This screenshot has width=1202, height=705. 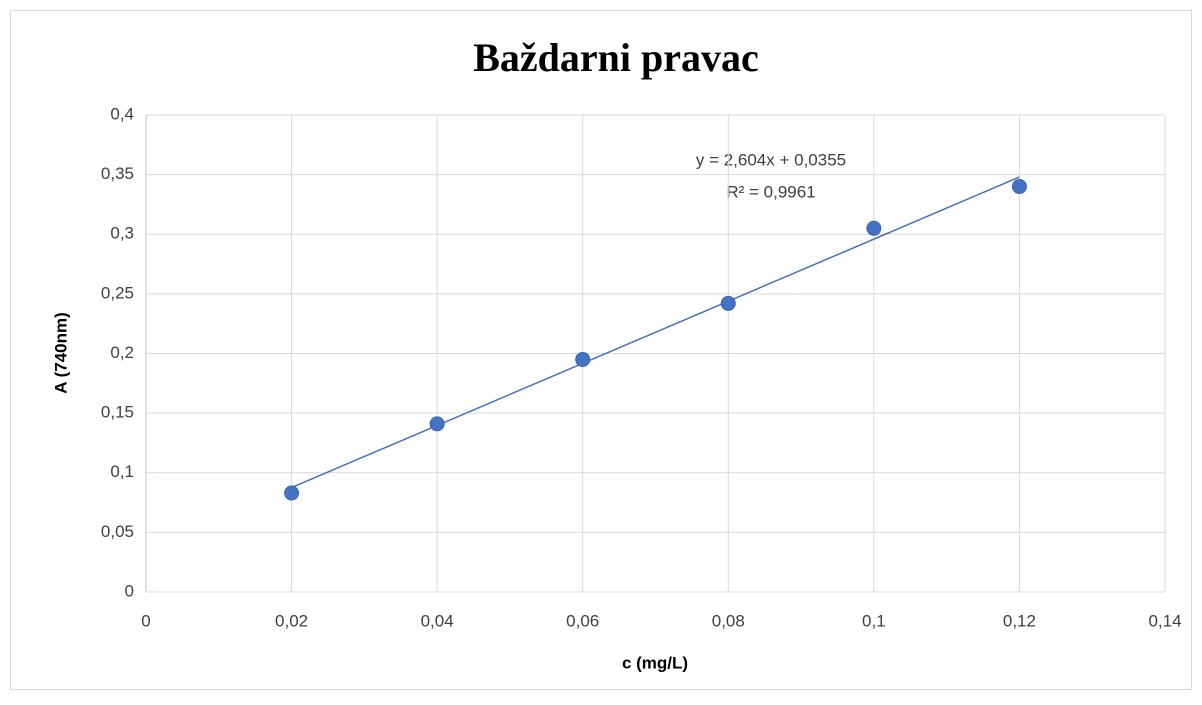 What do you see at coordinates (1019, 620) in the screenshot?
I see `x-tick-label: 0,12` at bounding box center [1019, 620].